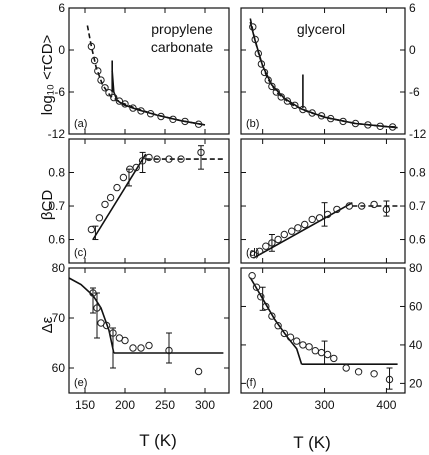 The image size is (429, 455). Describe the element at coordinates (416, 383) in the screenshot. I see `y-tick-label: 20` at that location.